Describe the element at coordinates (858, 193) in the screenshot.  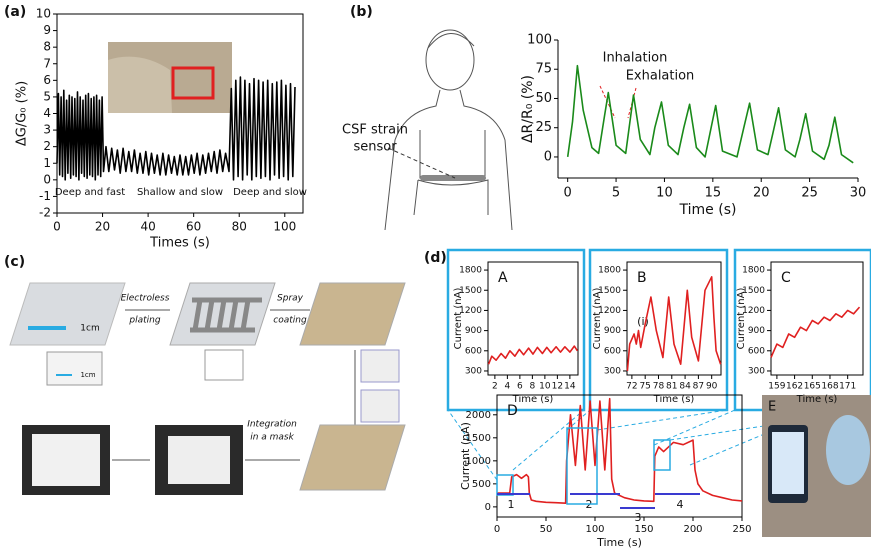
I see `x-tick-label: 30` at that location.